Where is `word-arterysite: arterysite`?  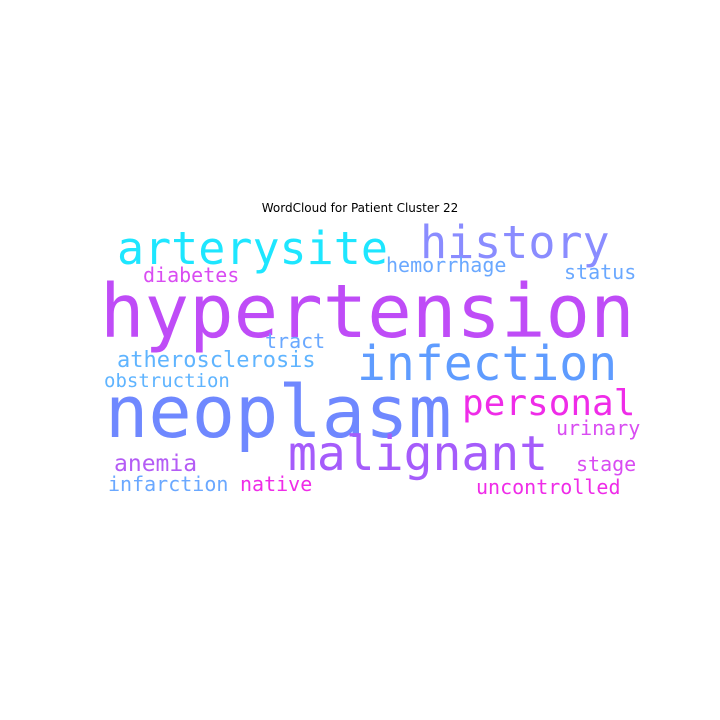 word-arterysite: arterysite is located at coordinates (252, 248).